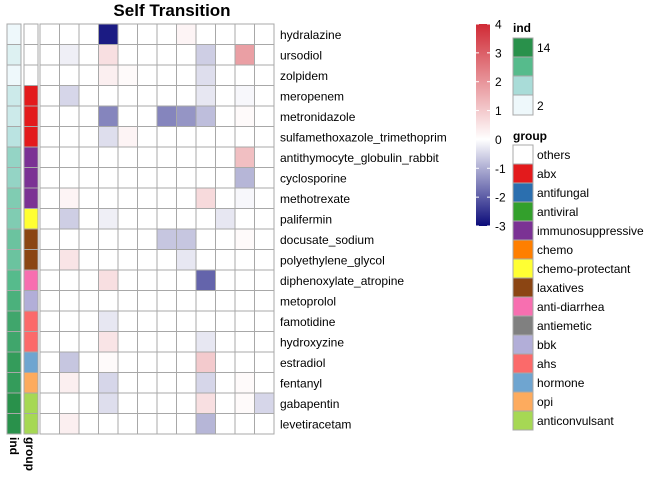  I want to click on annotation-label-ind: ind, so click(14, 446).